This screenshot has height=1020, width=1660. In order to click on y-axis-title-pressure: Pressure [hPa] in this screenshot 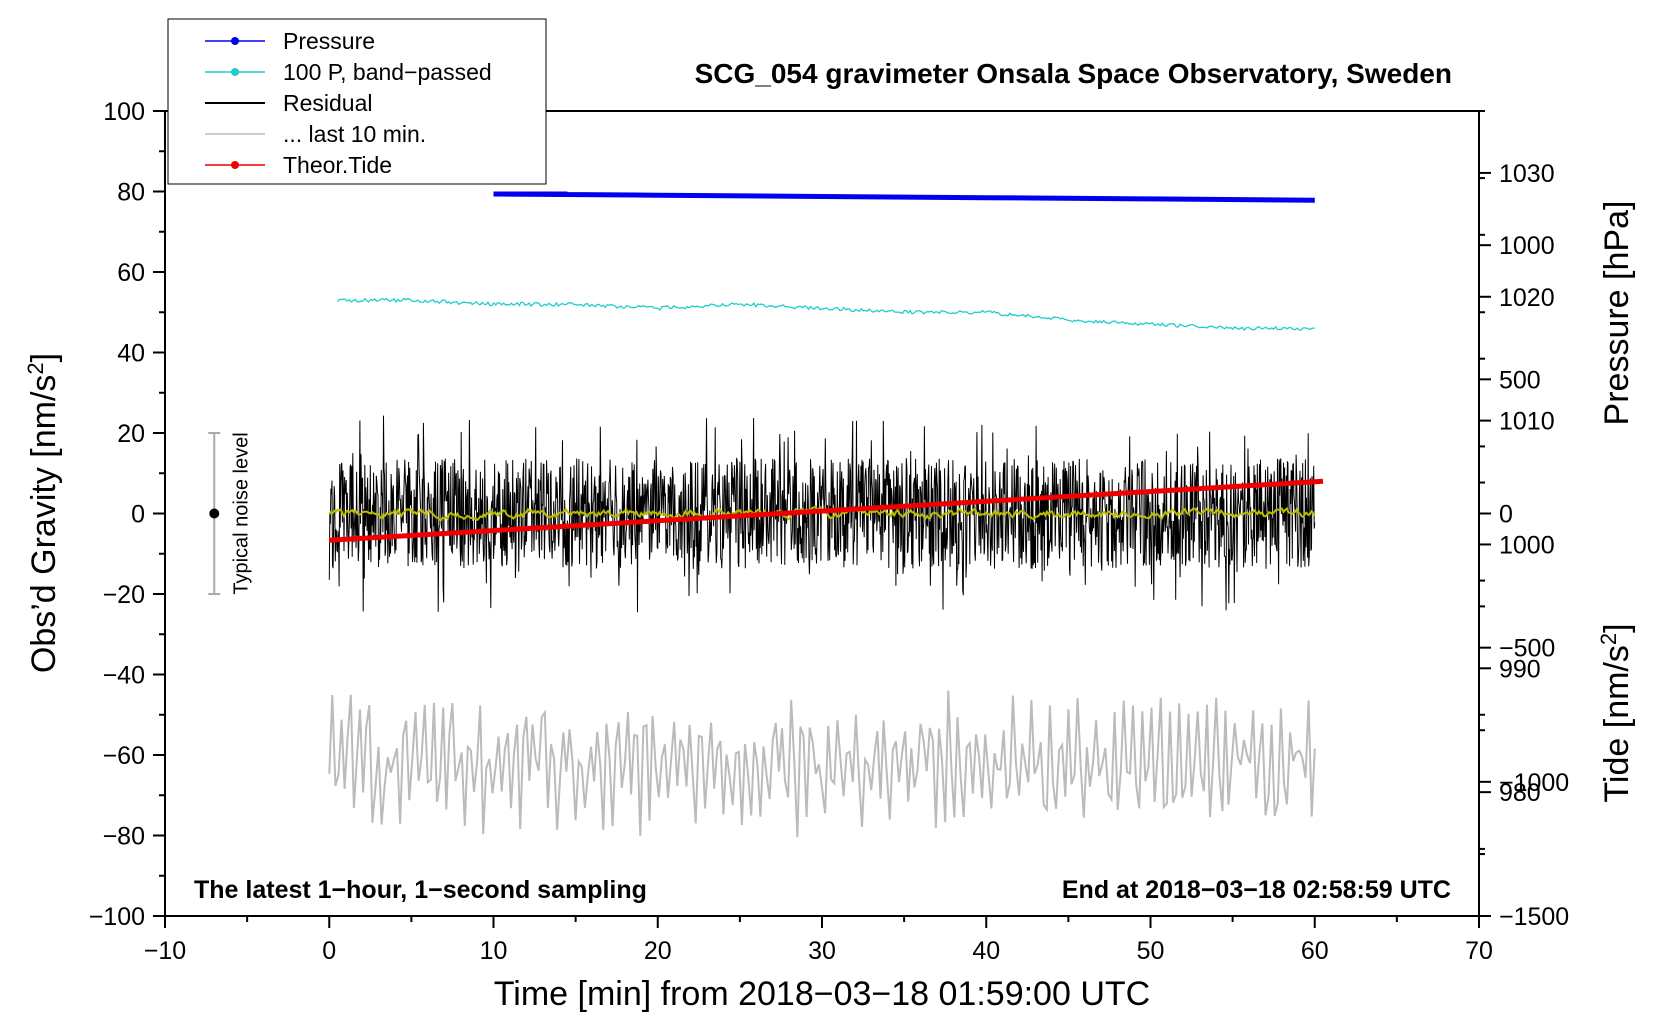, I will do `click(1617, 313)`.